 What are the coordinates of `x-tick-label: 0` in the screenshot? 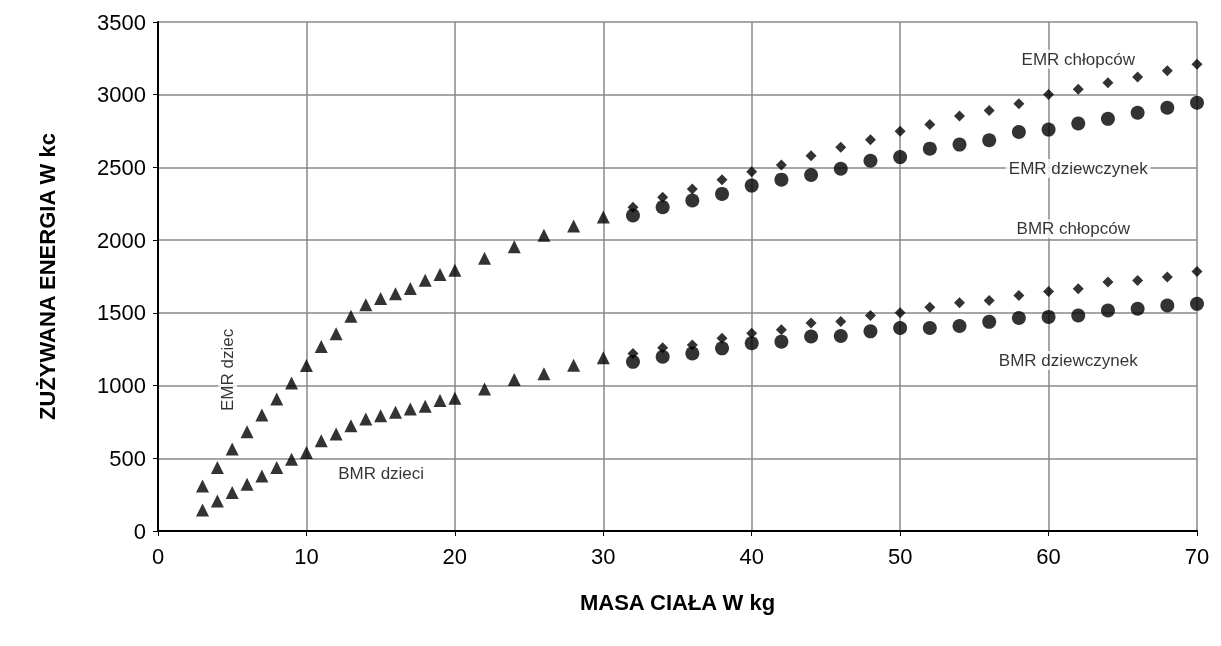 It's located at (158, 556).